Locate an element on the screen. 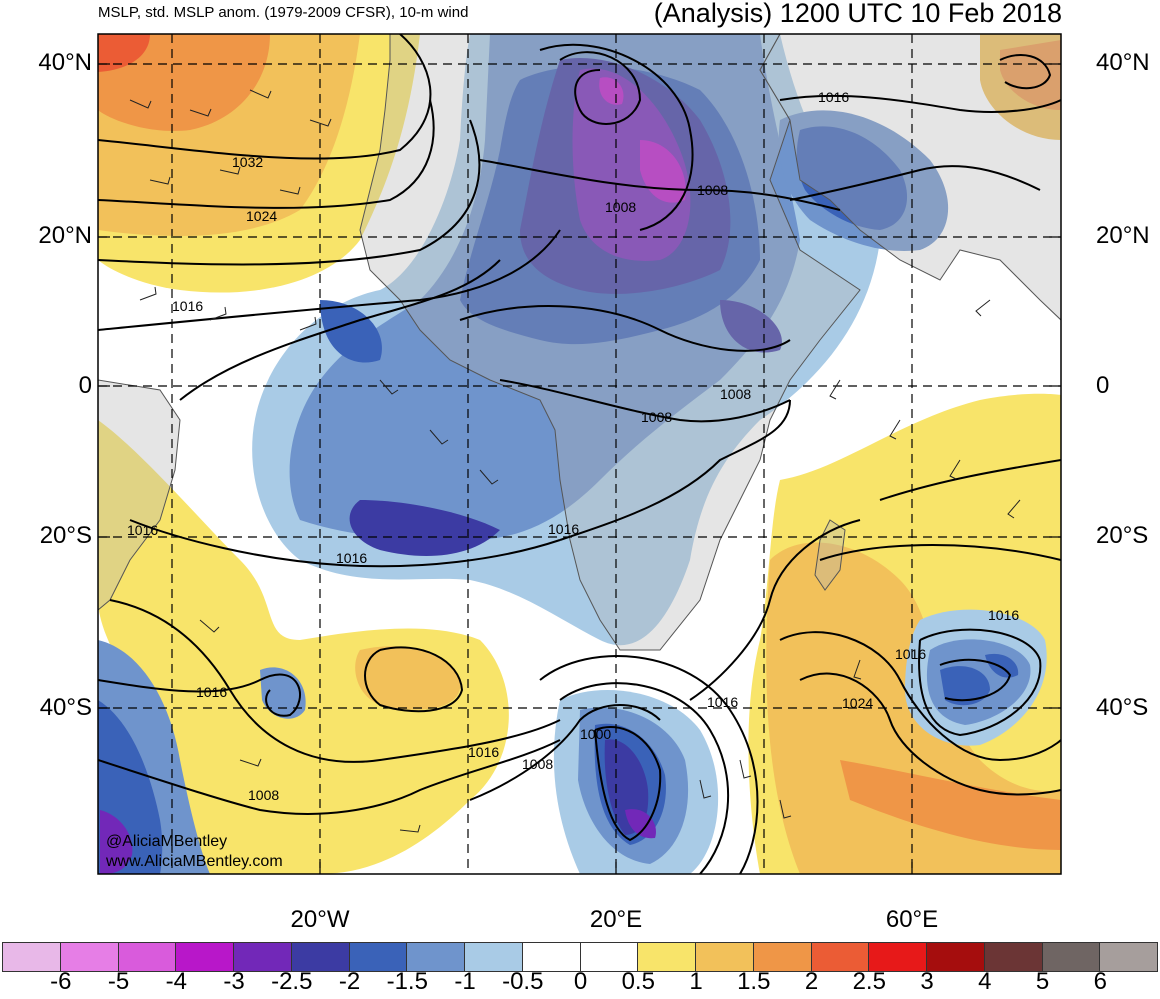 The height and width of the screenshot is (999, 1160). lat-label-20n-right: 20°N is located at coordinates (1123, 235).